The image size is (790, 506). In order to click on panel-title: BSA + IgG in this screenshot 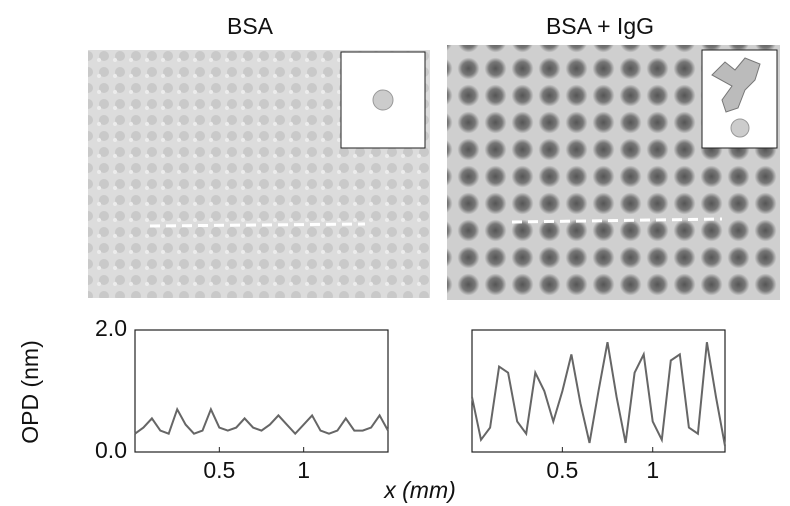, I will do `click(600, 26)`.